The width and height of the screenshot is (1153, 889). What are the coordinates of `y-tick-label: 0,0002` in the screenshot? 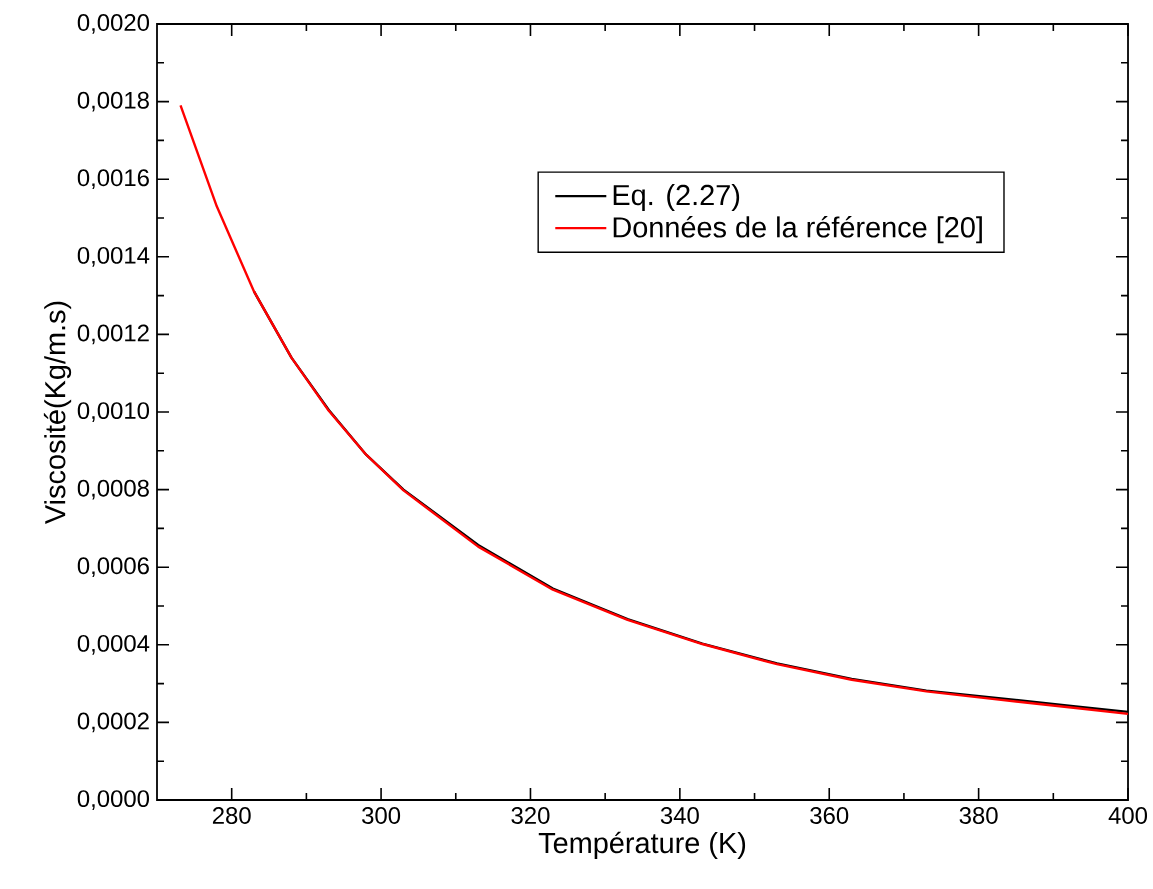 It's located at (113, 722).